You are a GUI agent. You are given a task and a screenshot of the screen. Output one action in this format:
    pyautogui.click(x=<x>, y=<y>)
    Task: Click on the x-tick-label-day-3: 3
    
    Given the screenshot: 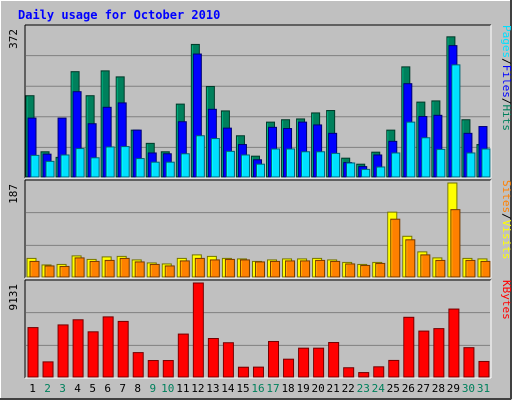 What is the action you would take?
    pyautogui.click(x=62, y=388)
    